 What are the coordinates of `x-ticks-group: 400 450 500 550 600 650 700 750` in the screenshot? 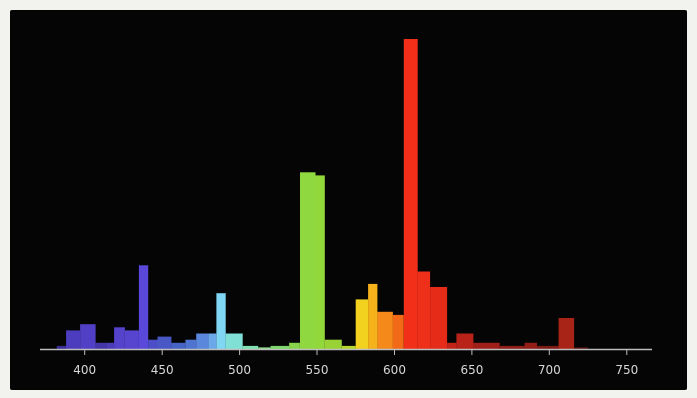 It's located at (355, 363).